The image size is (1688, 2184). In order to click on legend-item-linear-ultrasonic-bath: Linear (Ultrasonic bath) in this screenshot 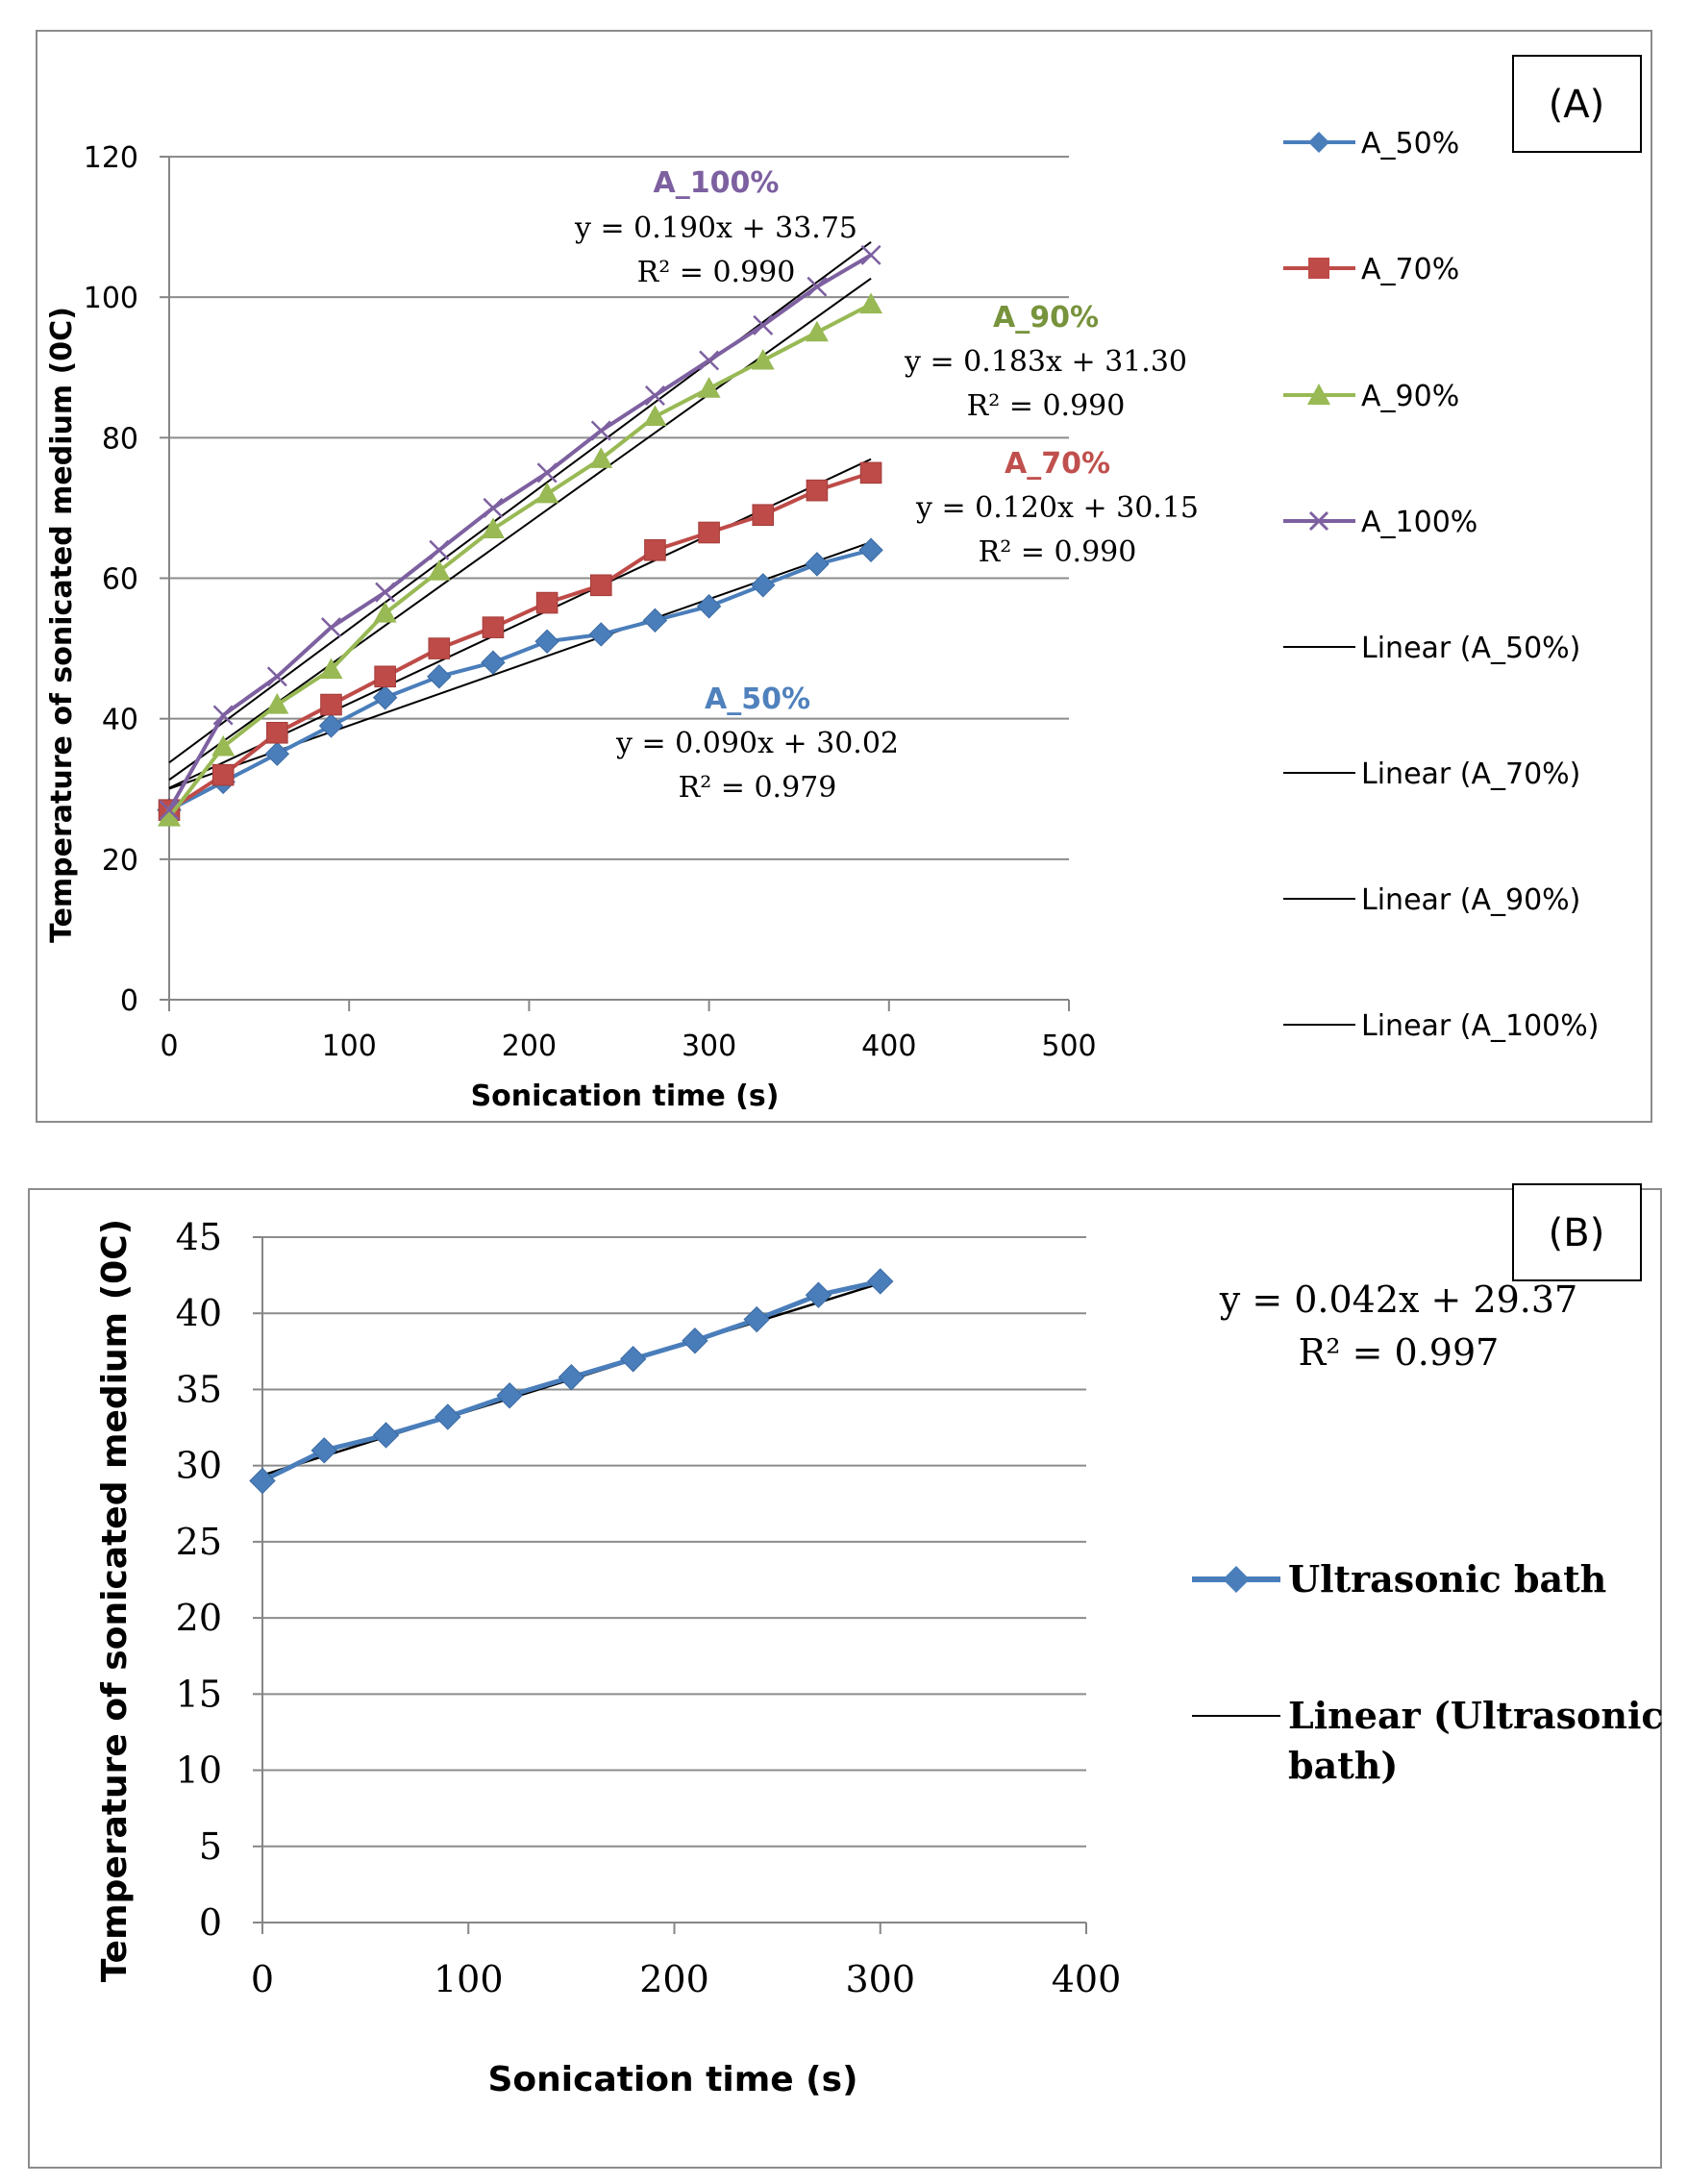, I will do `click(1434, 1741)`.